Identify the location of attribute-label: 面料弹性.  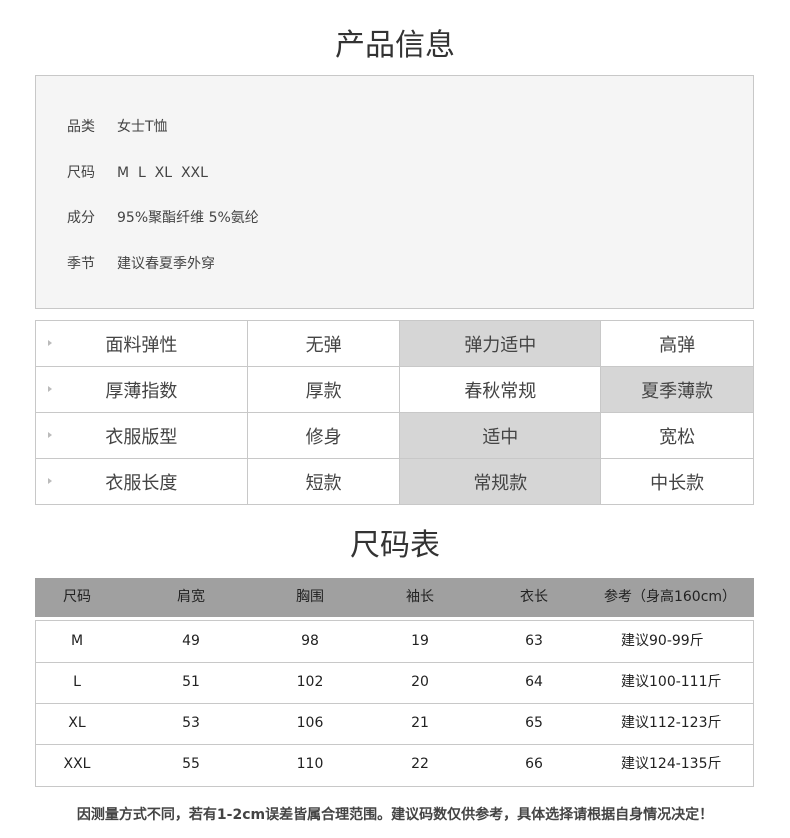
(141, 343).